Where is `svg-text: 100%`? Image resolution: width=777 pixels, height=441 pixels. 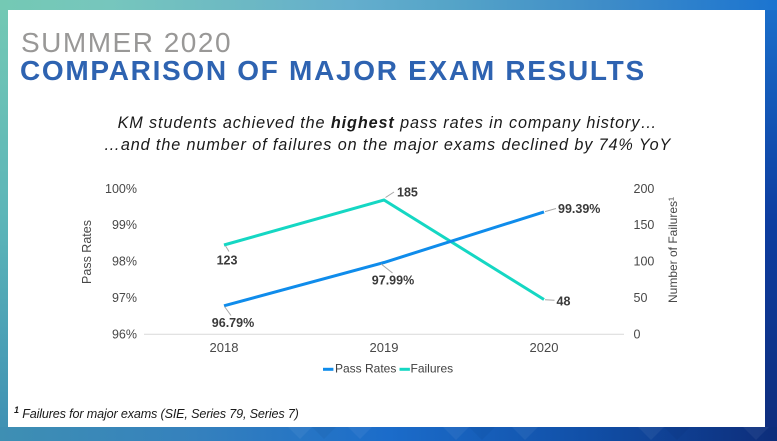
svg-text: 100% is located at coordinates (121, 189).